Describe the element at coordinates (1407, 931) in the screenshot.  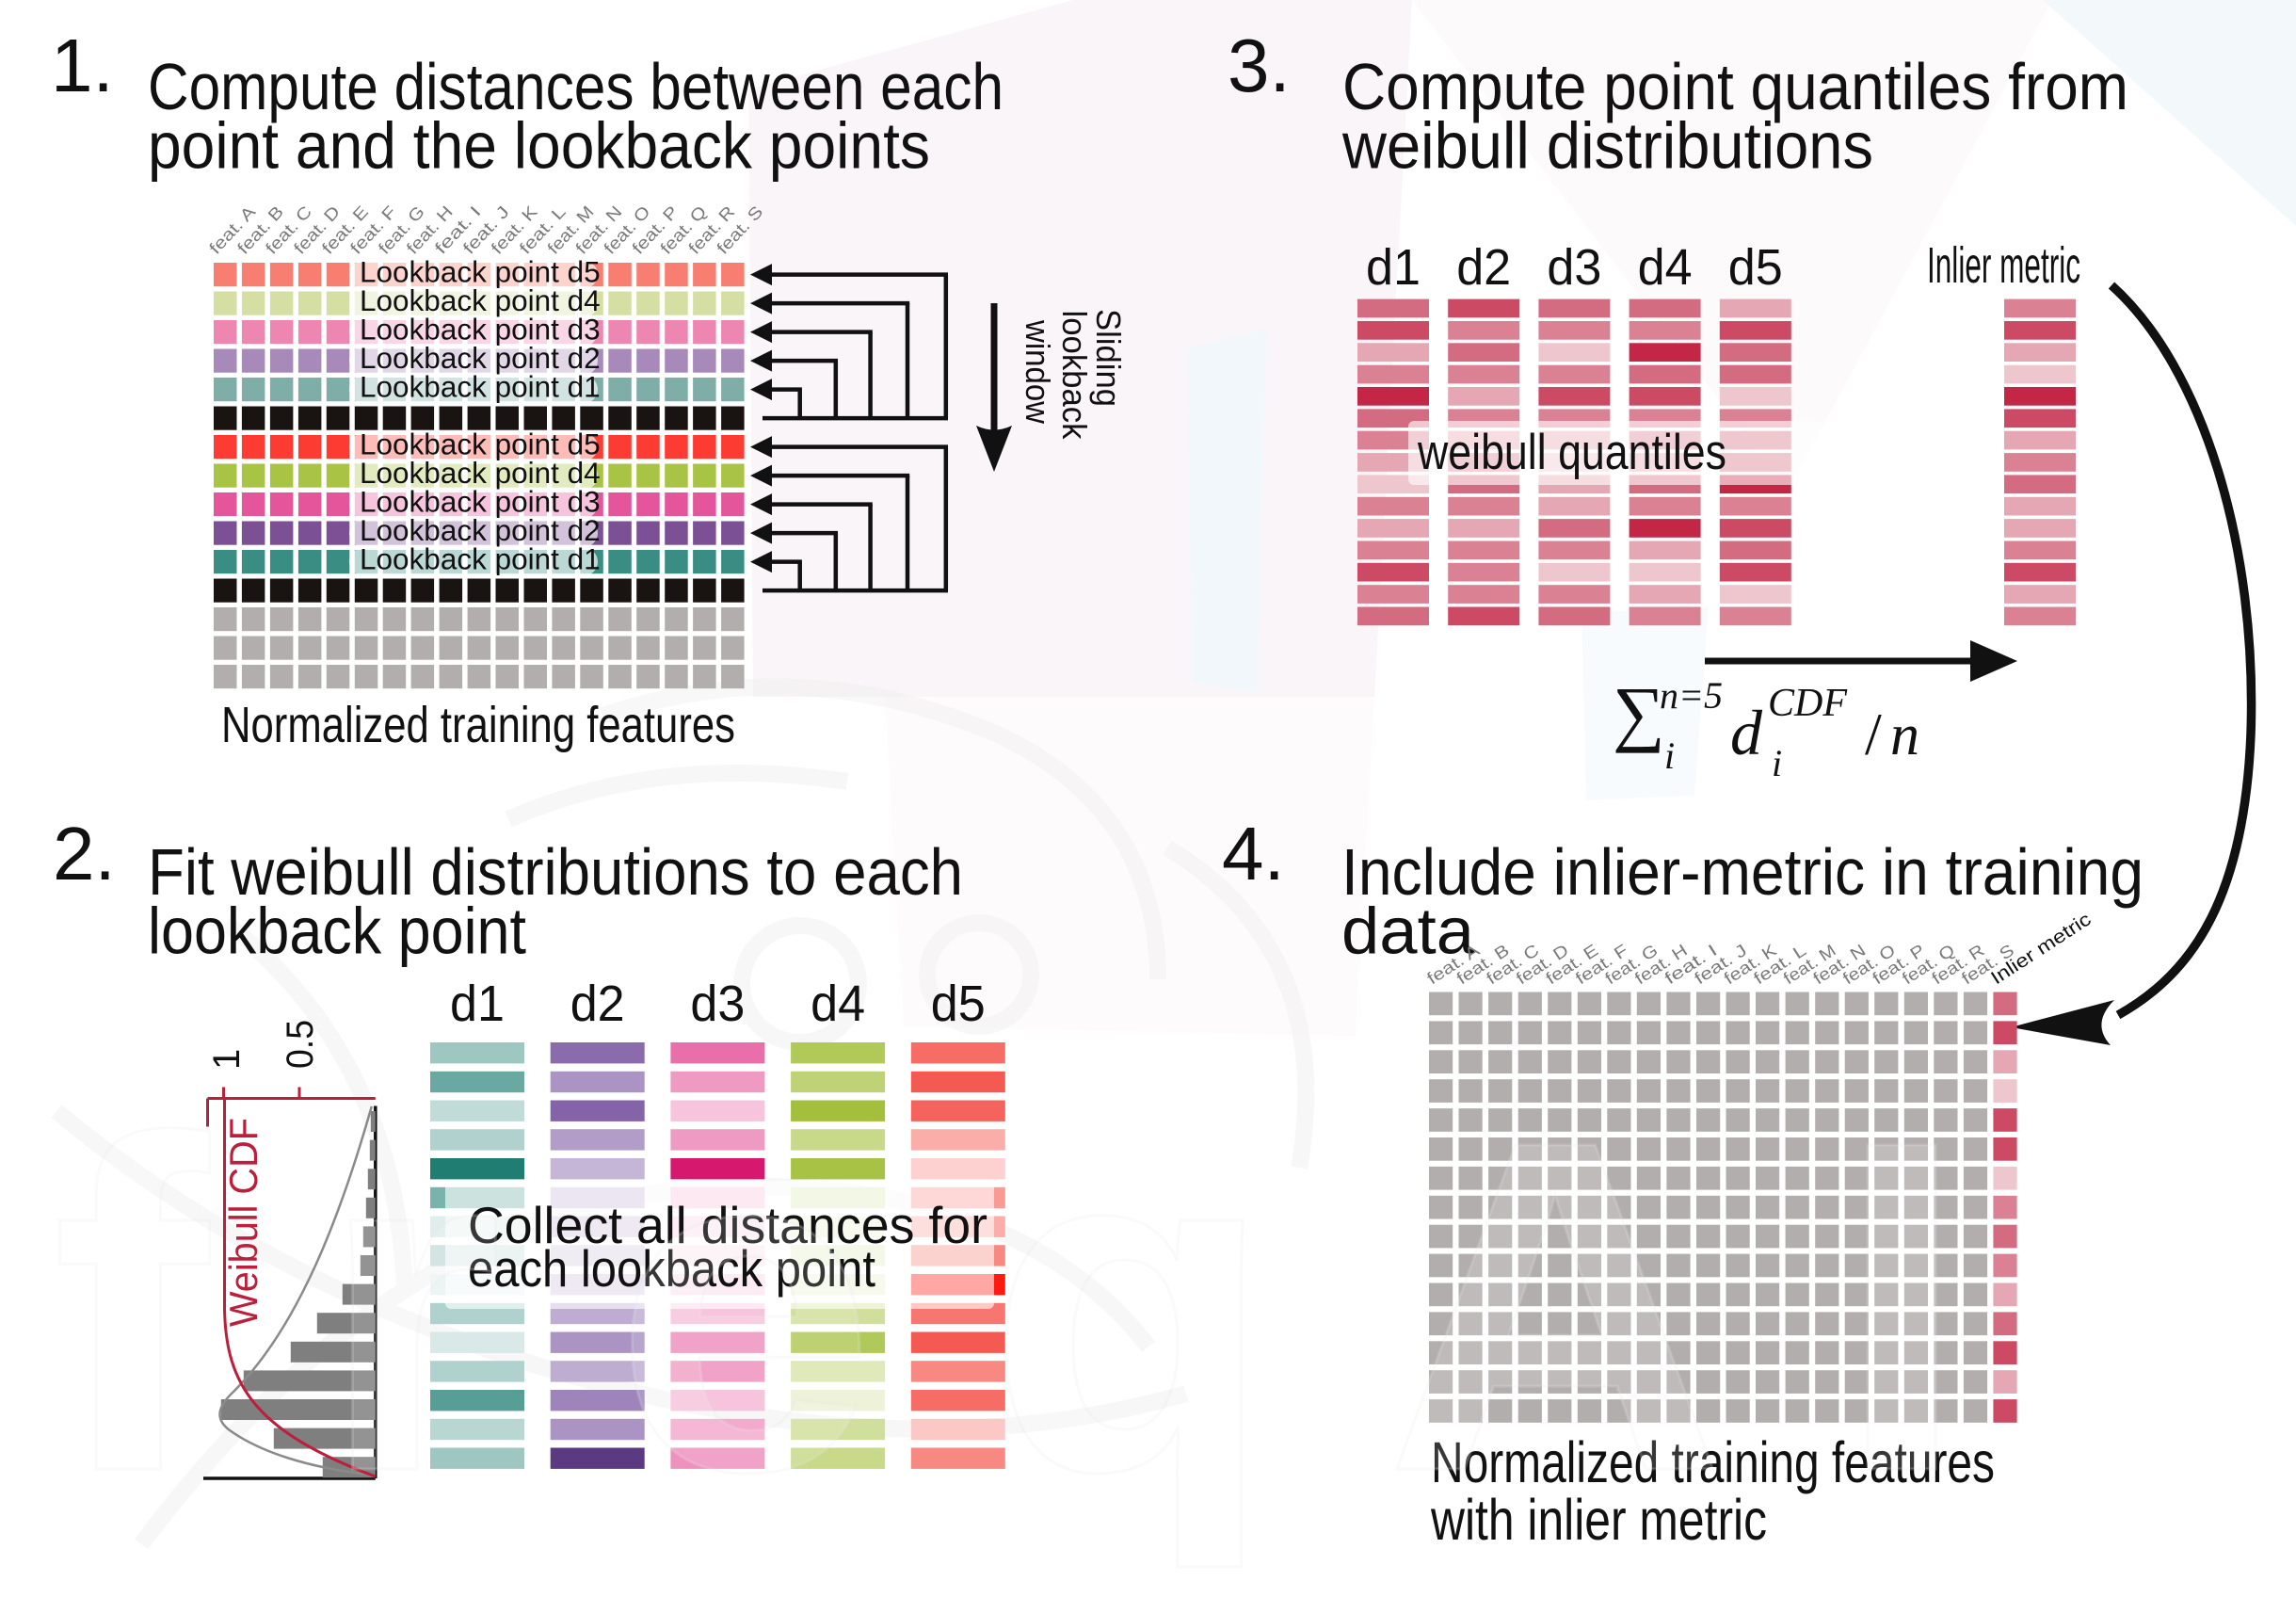
I see `svg-text: data` at that location.